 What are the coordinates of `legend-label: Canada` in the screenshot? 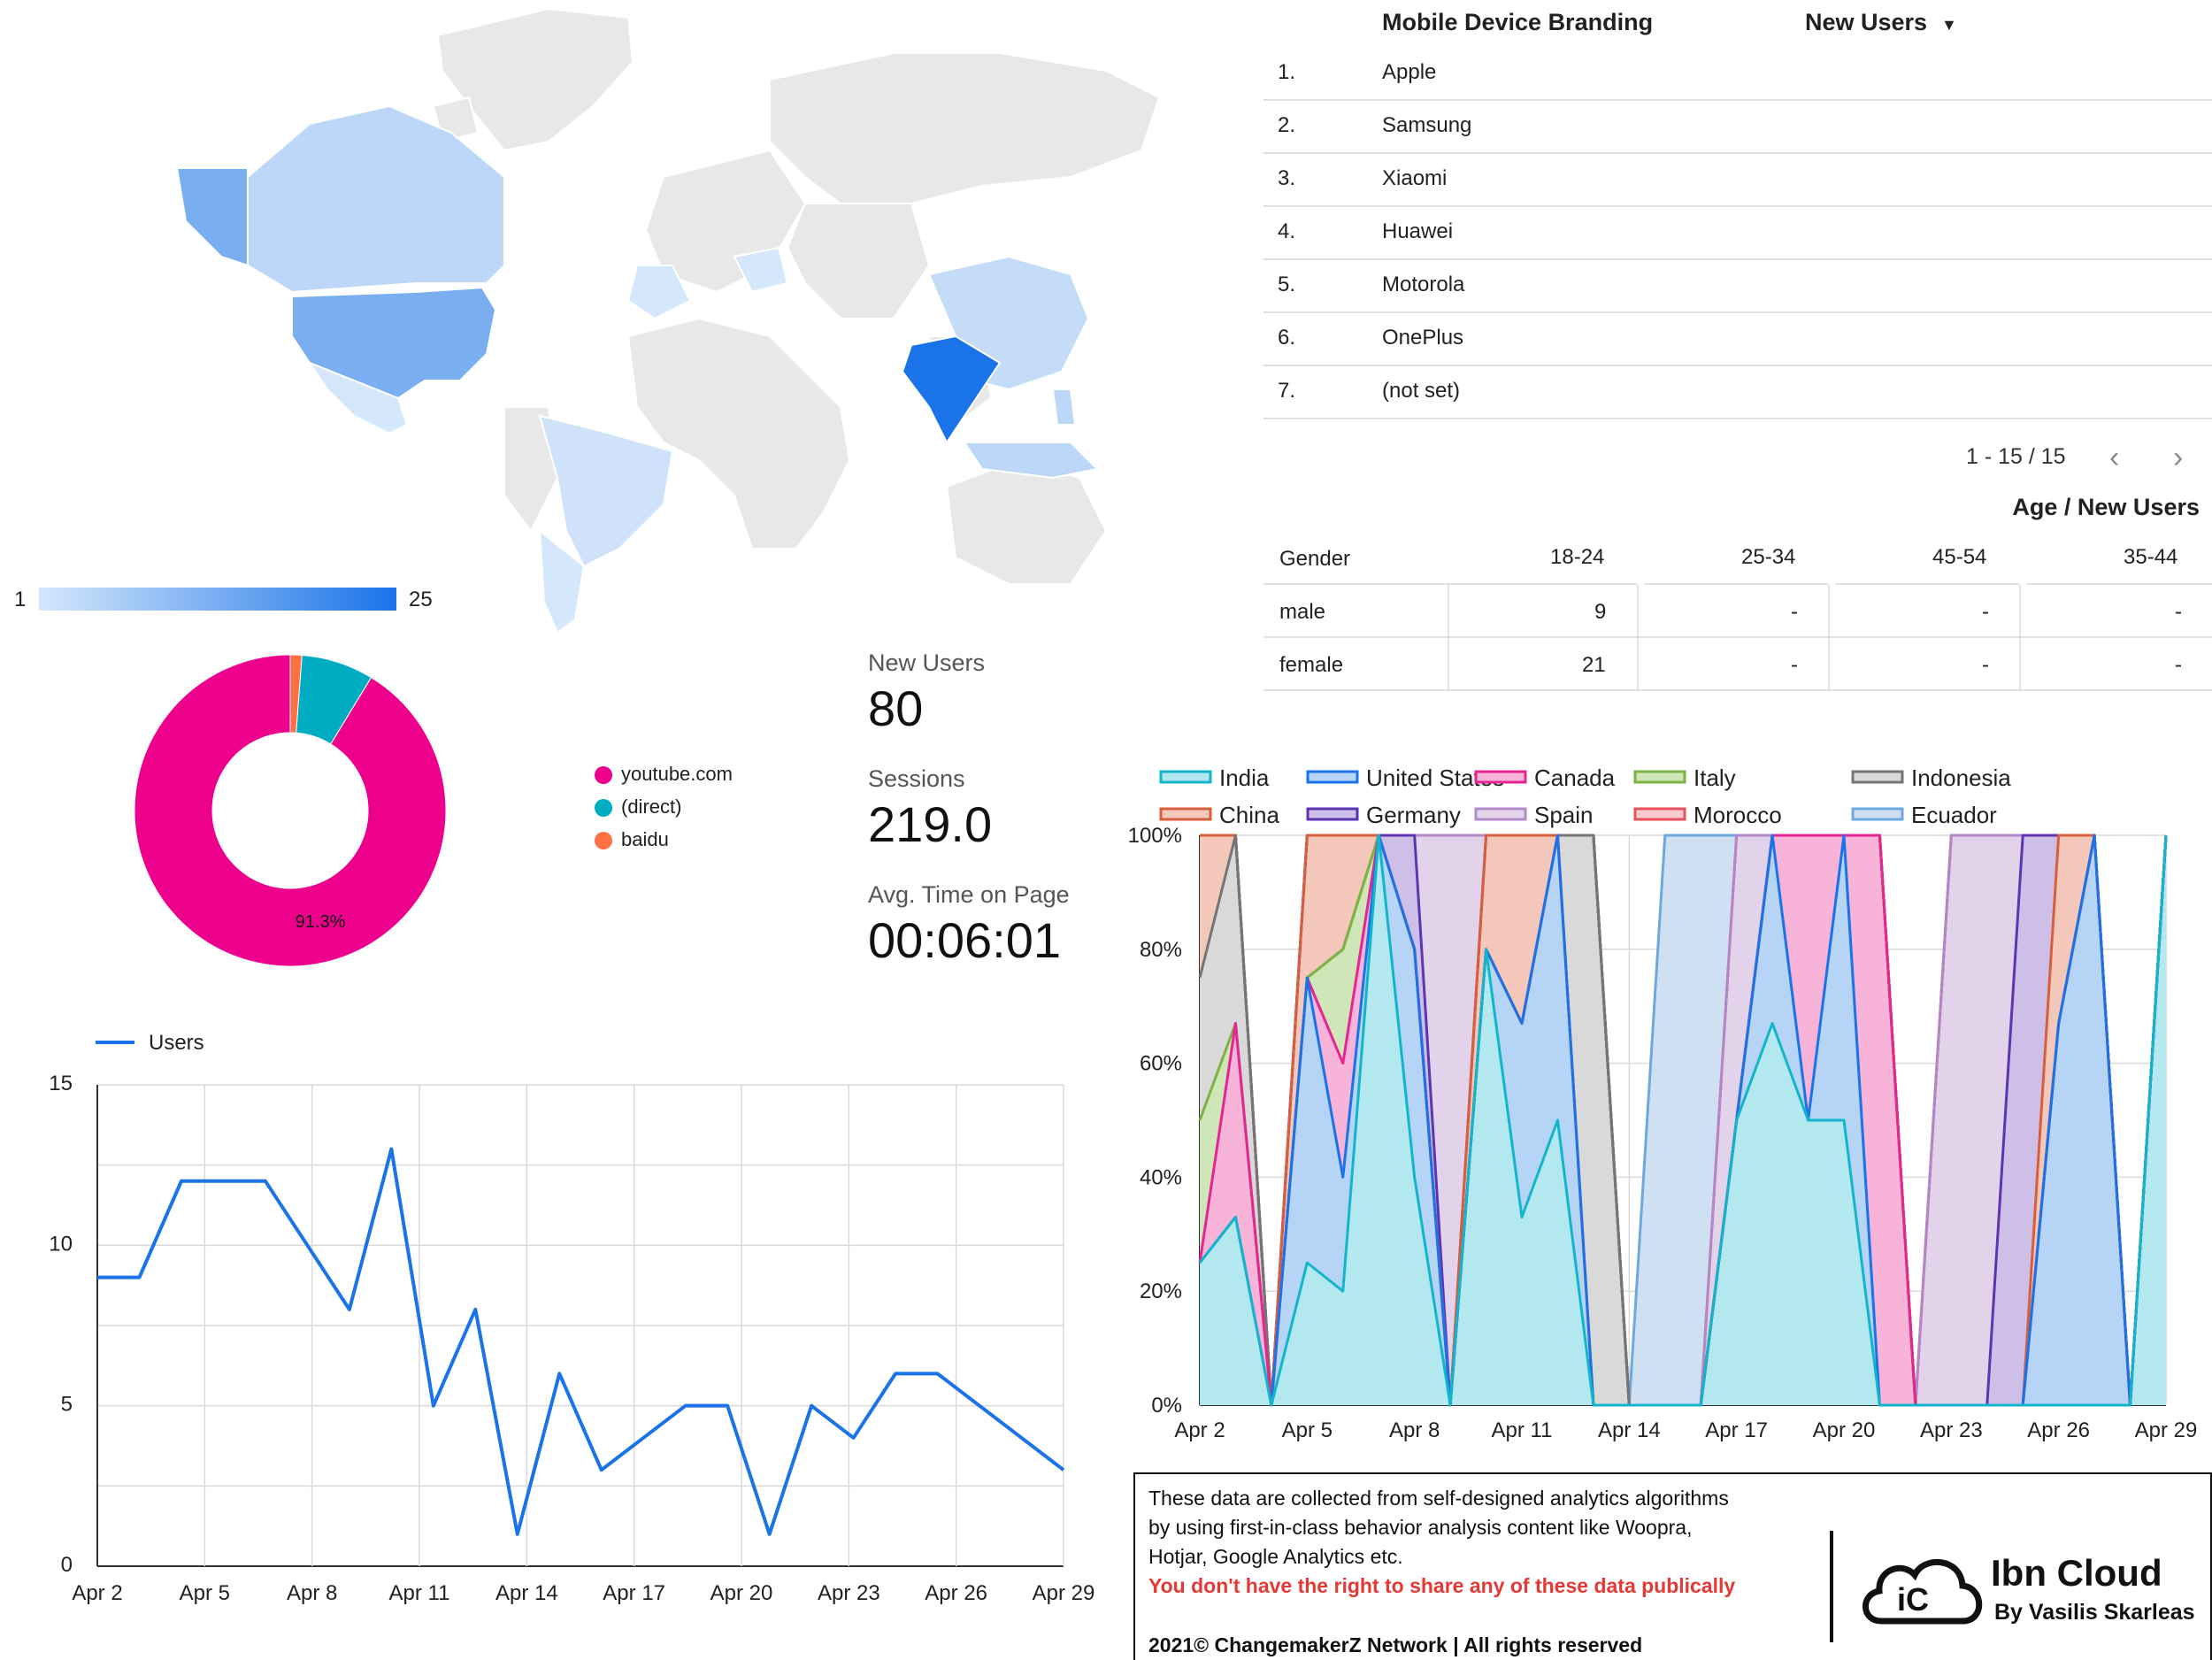 It's located at (1575, 778).